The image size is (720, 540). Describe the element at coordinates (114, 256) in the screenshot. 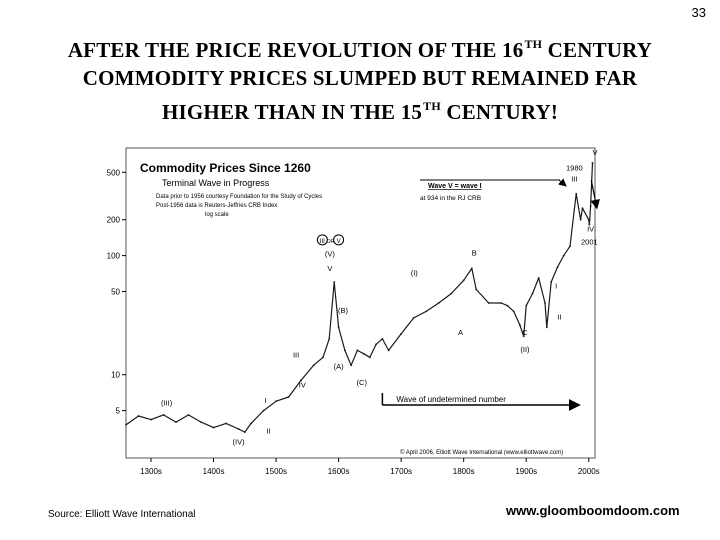

I see `y-tick-label: 100` at that location.